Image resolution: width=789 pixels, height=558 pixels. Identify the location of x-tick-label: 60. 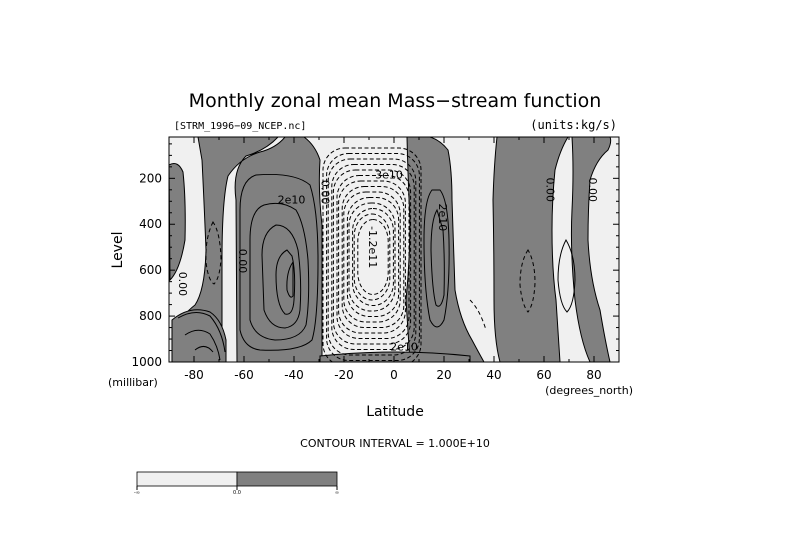
(543, 375).